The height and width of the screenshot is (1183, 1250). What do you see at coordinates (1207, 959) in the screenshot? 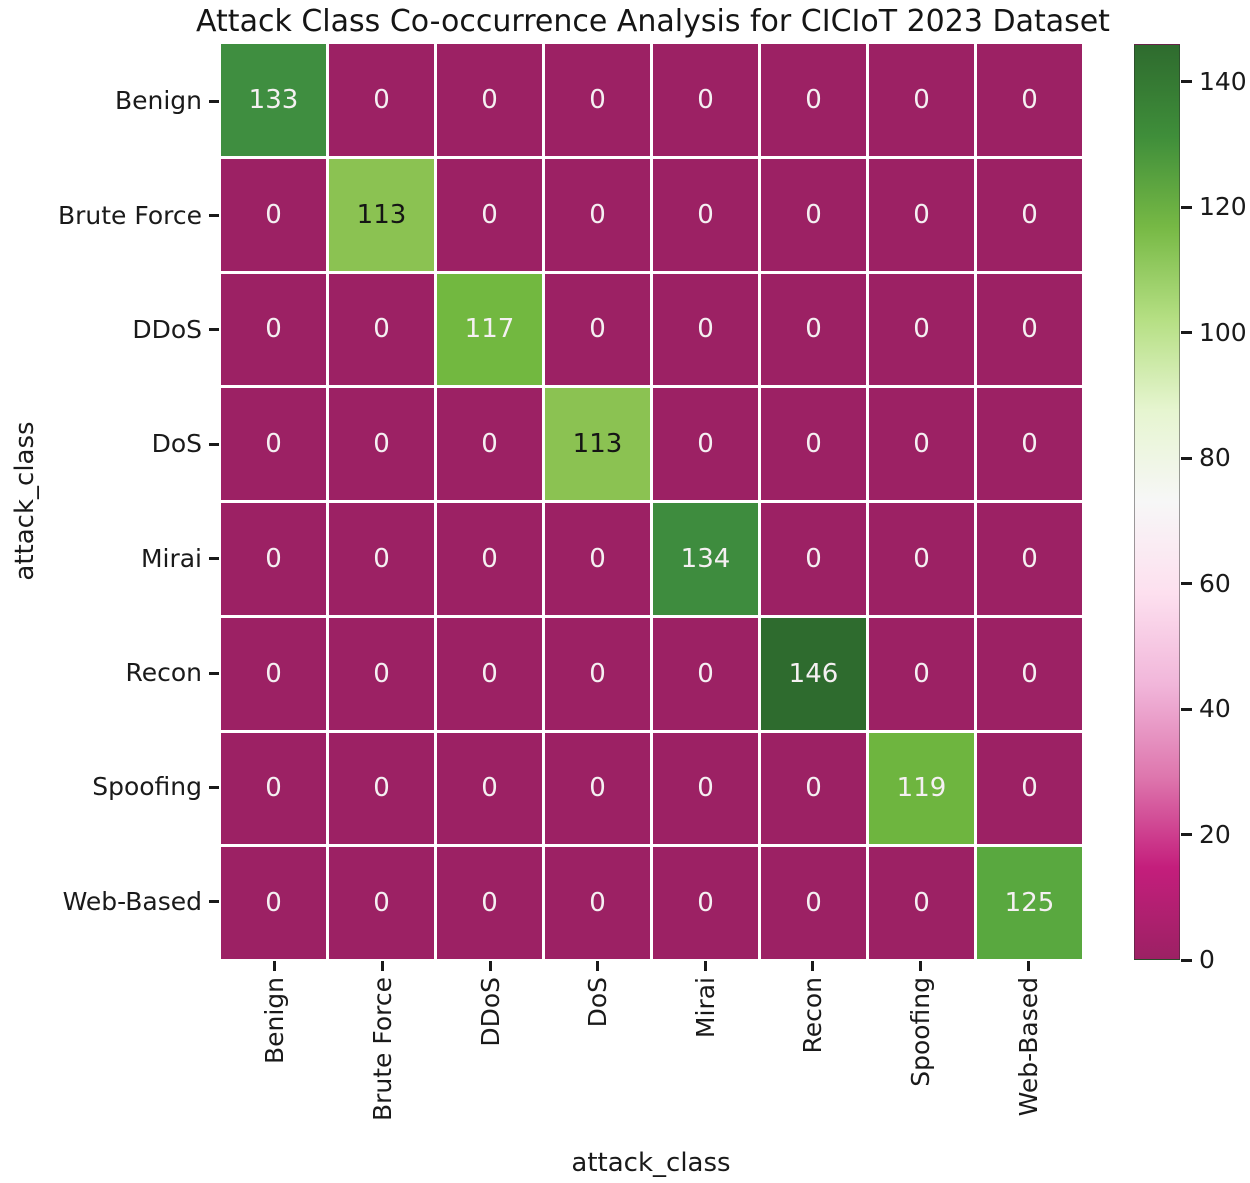
I see `colorbar-tick-label: 0` at bounding box center [1207, 959].